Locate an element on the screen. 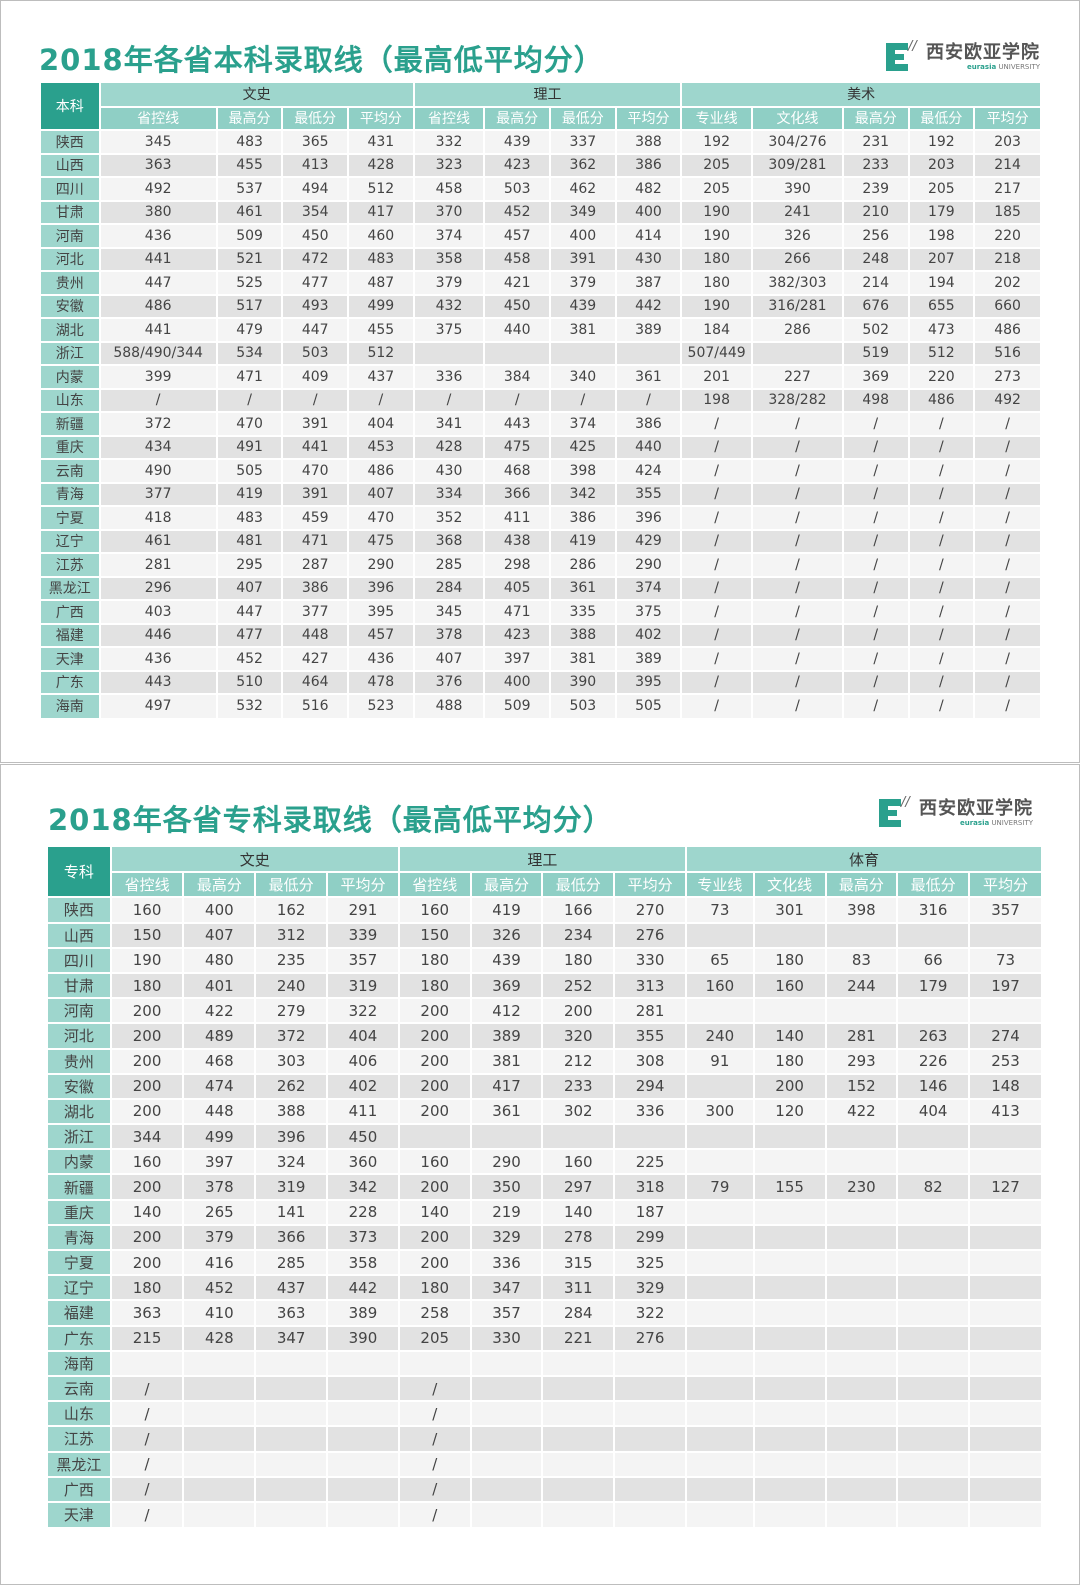 This screenshot has height=1585, width=1080. column-header: 文化线 is located at coordinates (789, 884).